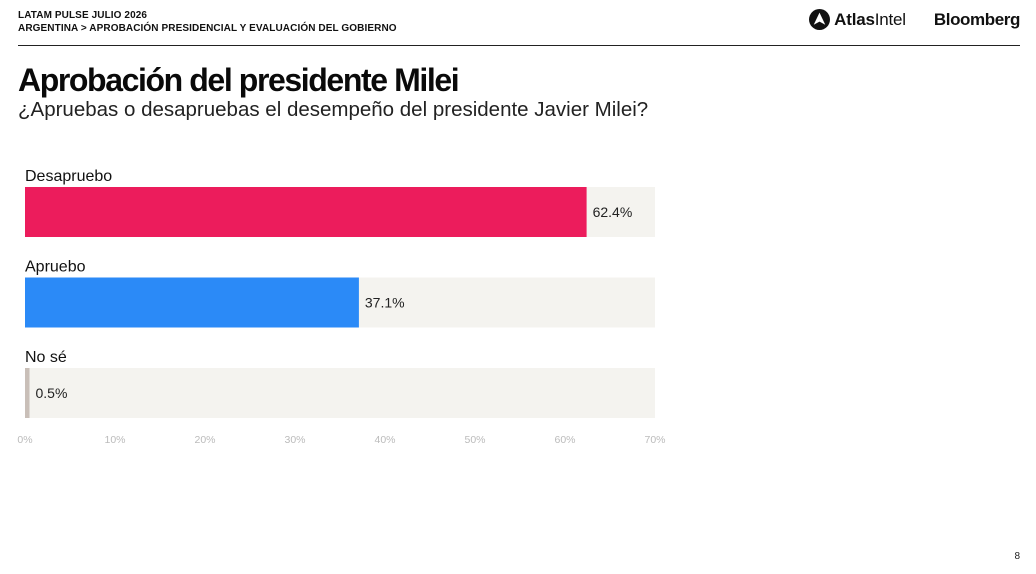 Image resolution: width=1036 pixels, height=574 pixels. What do you see at coordinates (384, 440) in the screenshot?
I see `x-tick-label: 40%` at bounding box center [384, 440].